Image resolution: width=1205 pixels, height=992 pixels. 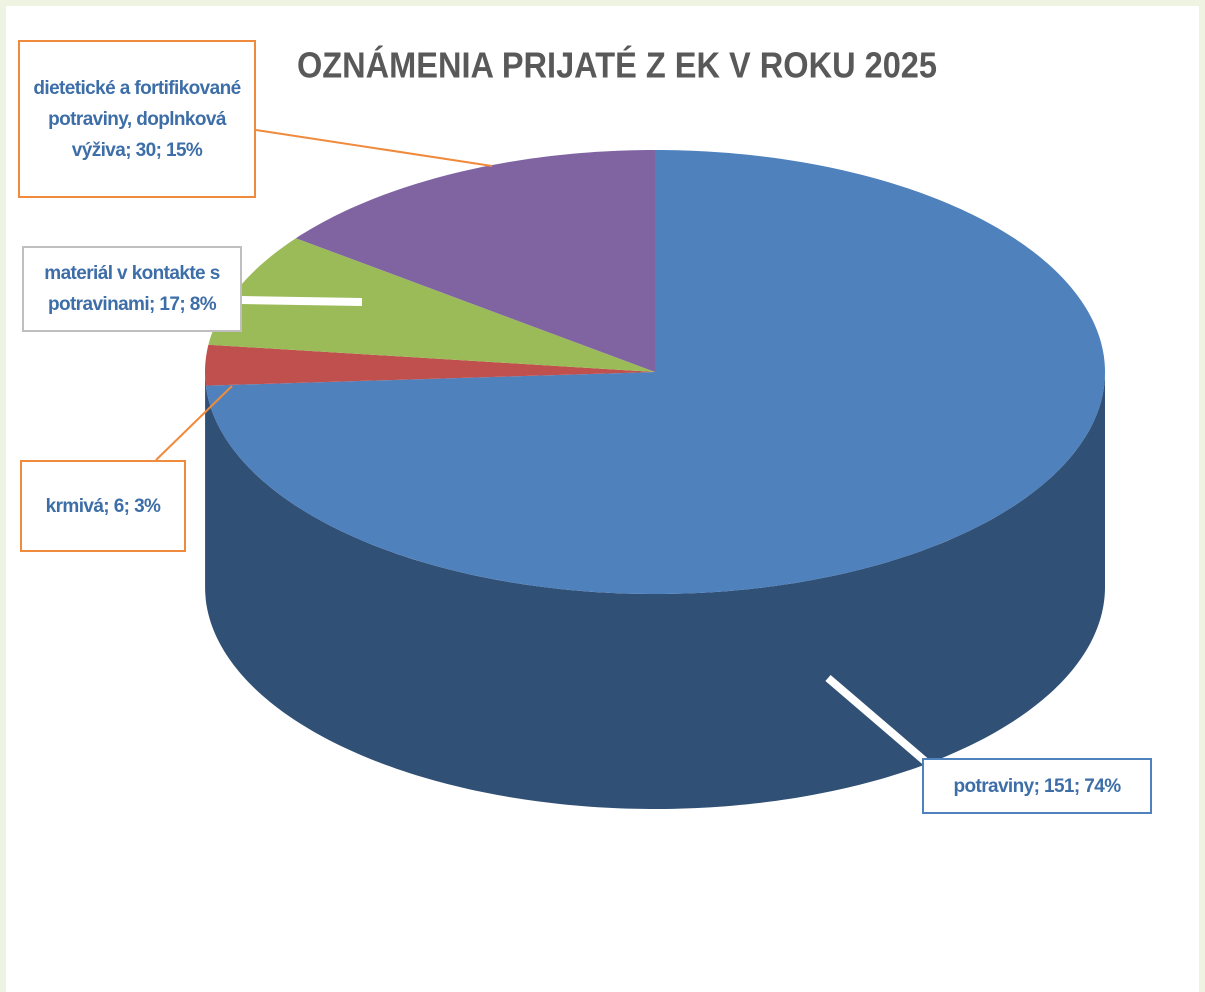 I want to click on data-label: potraviny; 151; 74%, so click(x=1037, y=786).